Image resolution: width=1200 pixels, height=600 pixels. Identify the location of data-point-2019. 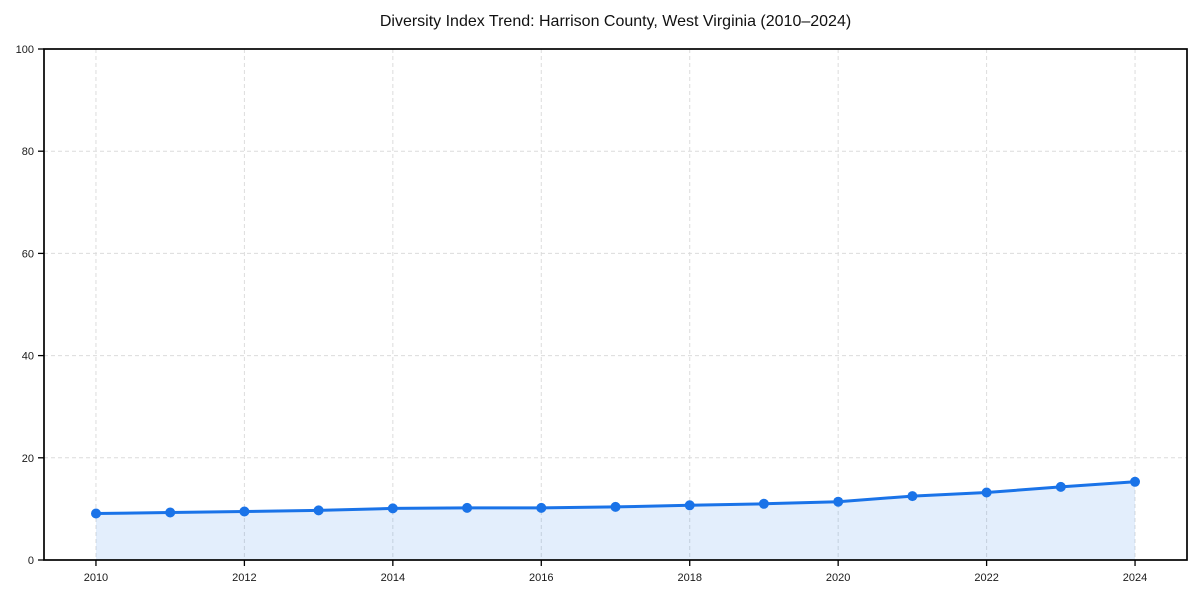
(763, 503).